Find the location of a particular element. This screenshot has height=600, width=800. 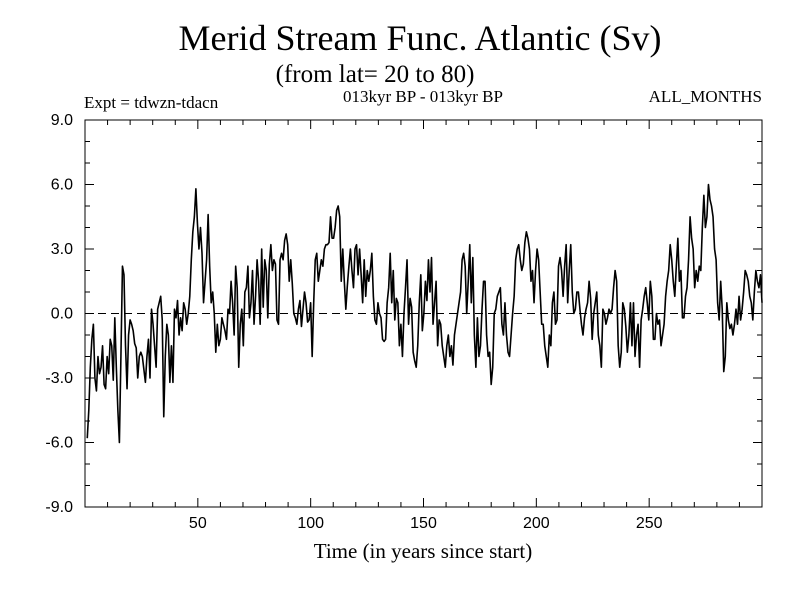

chart-subtitle: (from lat= 20 to 80) is located at coordinates (375, 74).